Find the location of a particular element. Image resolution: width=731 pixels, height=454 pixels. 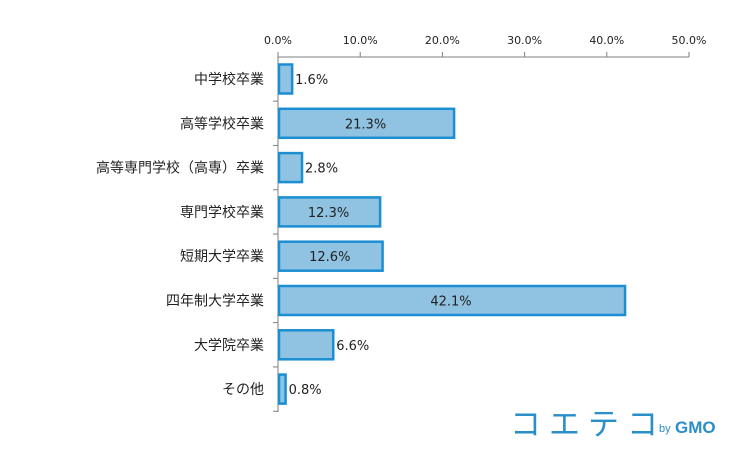

brand-gmo-text: GMO is located at coordinates (695, 427).